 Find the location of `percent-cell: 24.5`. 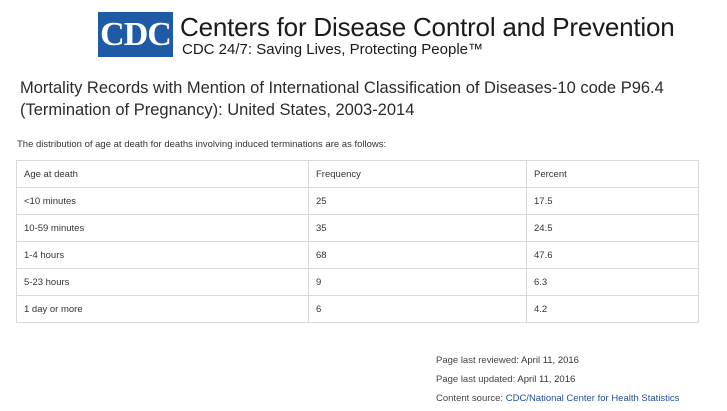

percent-cell: 24.5 is located at coordinates (612, 228).